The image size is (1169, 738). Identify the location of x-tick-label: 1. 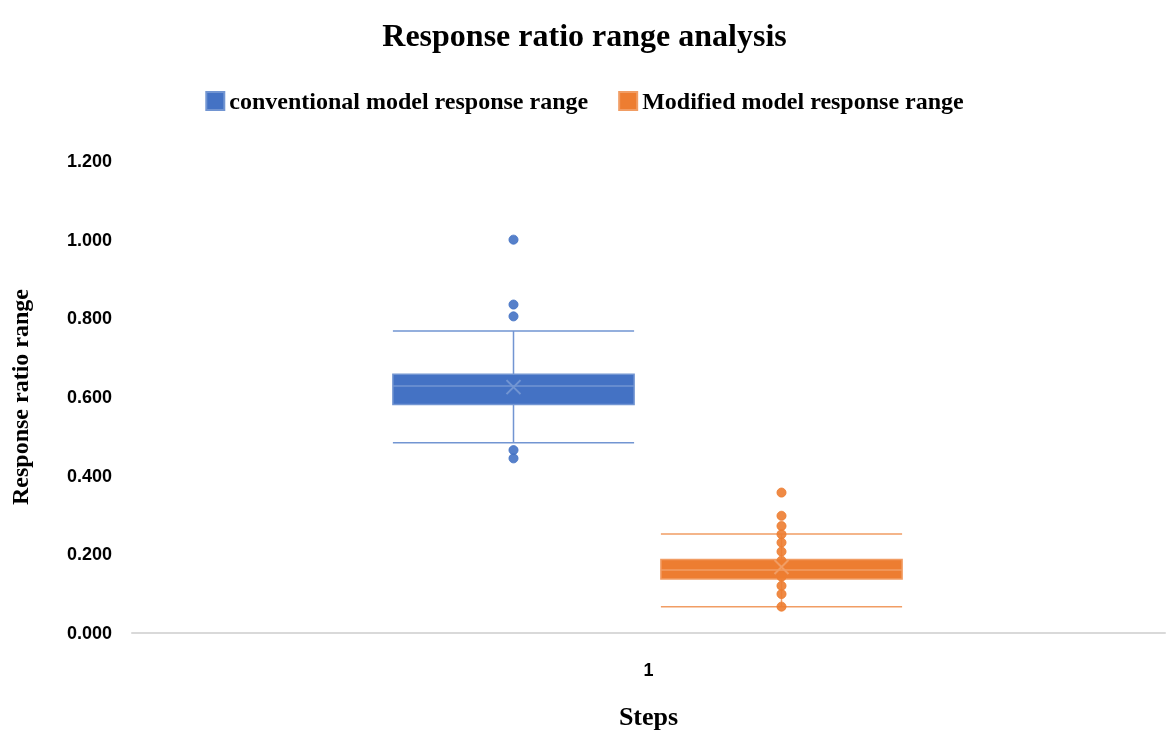
(648, 670).